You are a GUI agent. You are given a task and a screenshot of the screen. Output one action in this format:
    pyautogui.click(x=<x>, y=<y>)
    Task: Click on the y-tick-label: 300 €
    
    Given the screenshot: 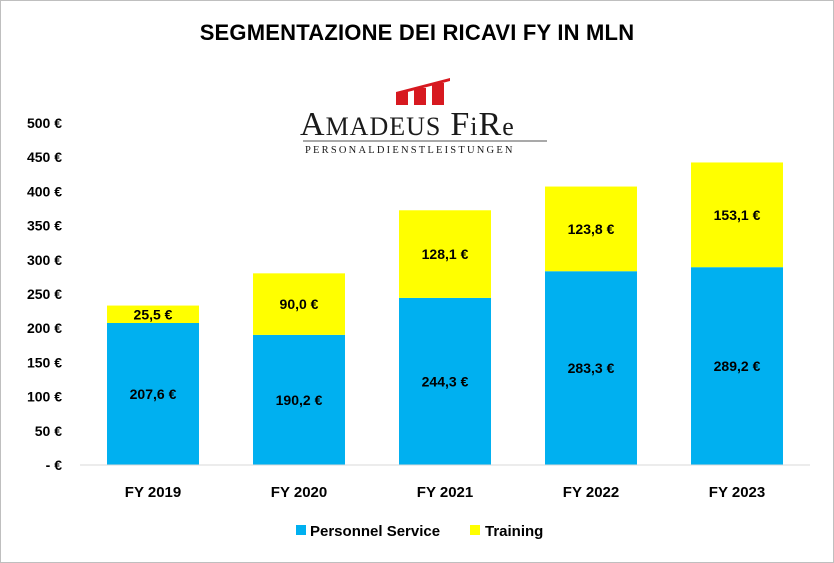 What is the action you would take?
    pyautogui.click(x=44, y=260)
    